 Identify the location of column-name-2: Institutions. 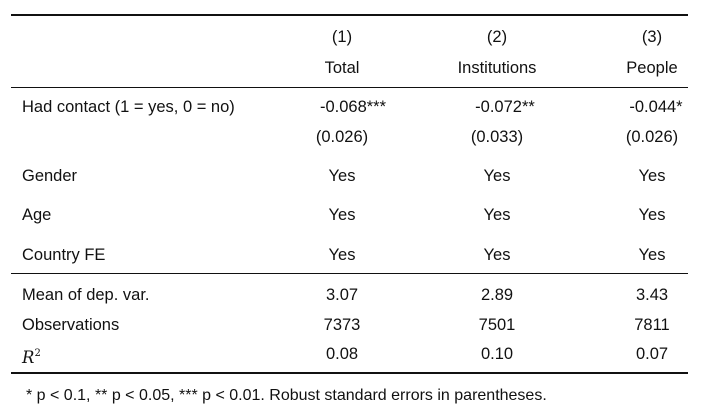
(497, 68).